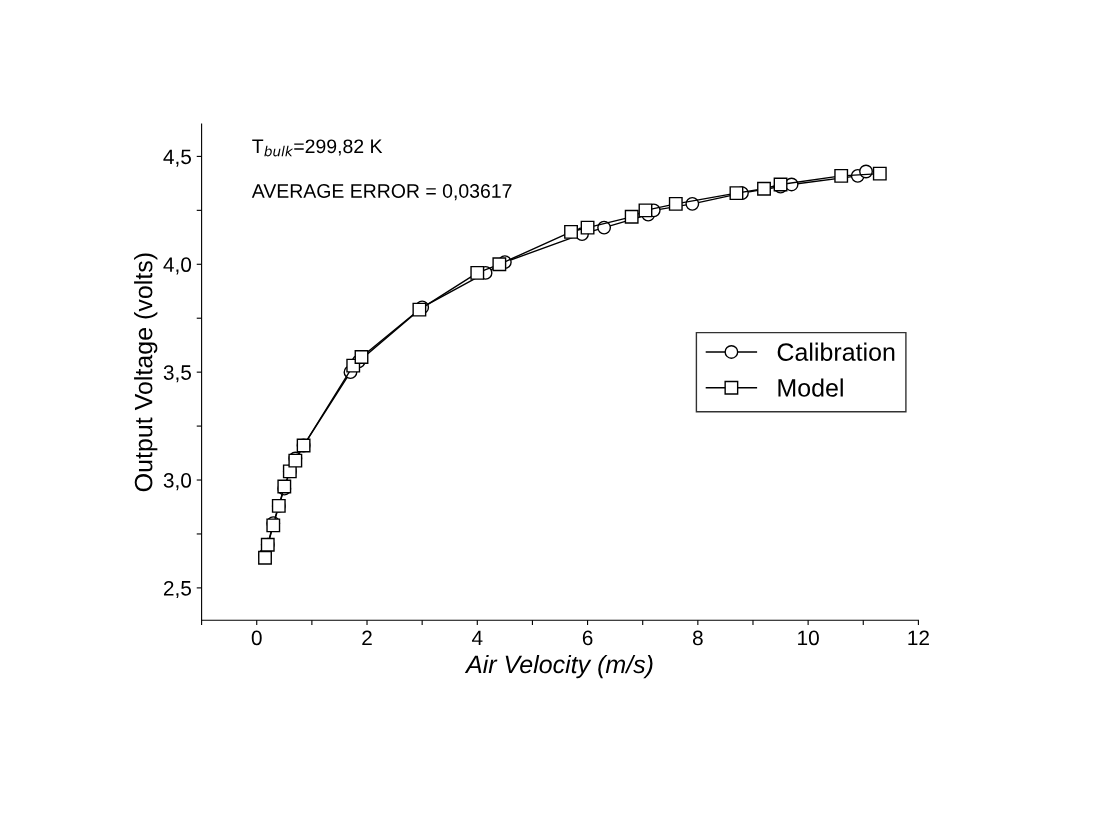  What do you see at coordinates (367, 638) in the screenshot?
I see `x-tick-label: 2` at bounding box center [367, 638].